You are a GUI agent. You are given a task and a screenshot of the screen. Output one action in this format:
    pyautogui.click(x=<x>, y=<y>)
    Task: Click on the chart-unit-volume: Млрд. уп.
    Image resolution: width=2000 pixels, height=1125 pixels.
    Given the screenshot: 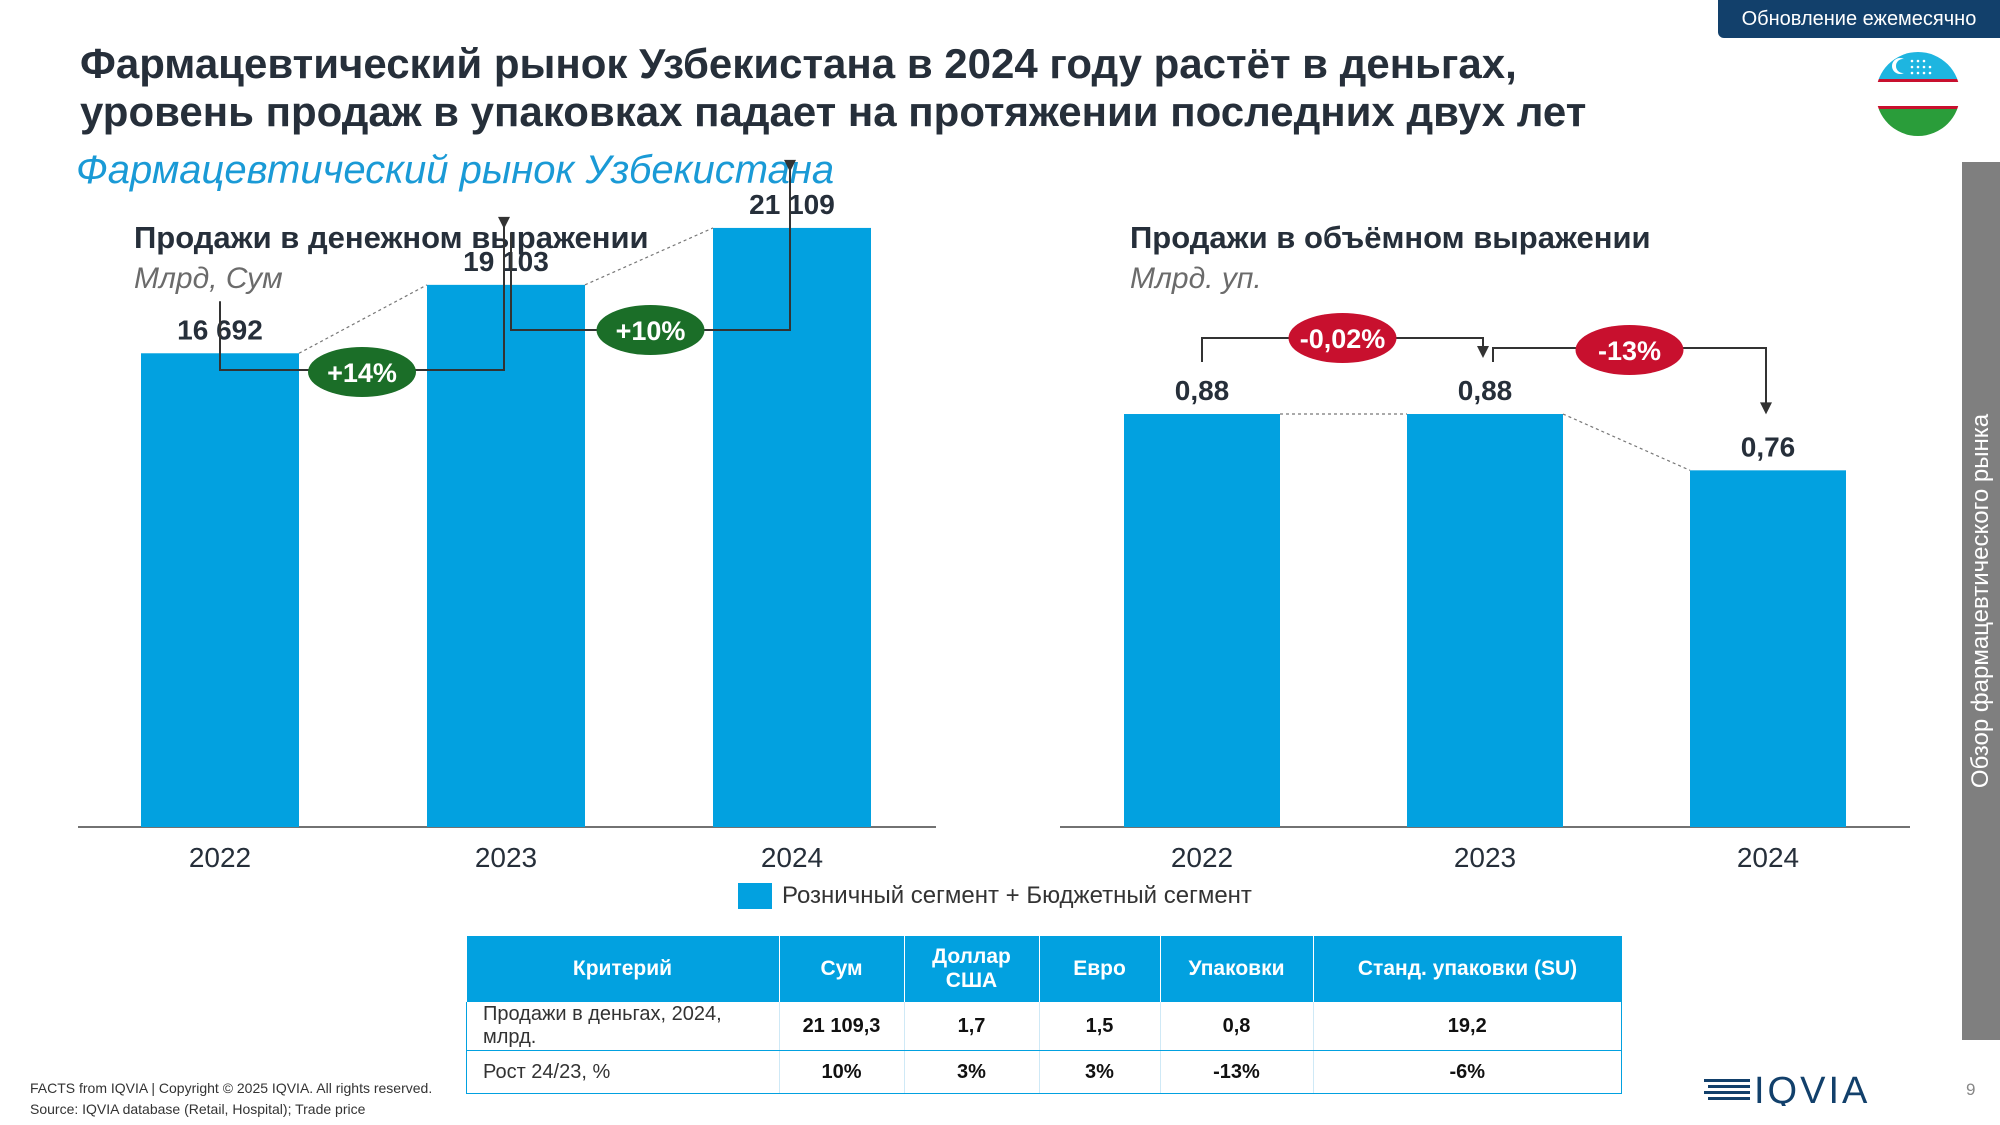 What is the action you would take?
    pyautogui.click(x=1196, y=278)
    